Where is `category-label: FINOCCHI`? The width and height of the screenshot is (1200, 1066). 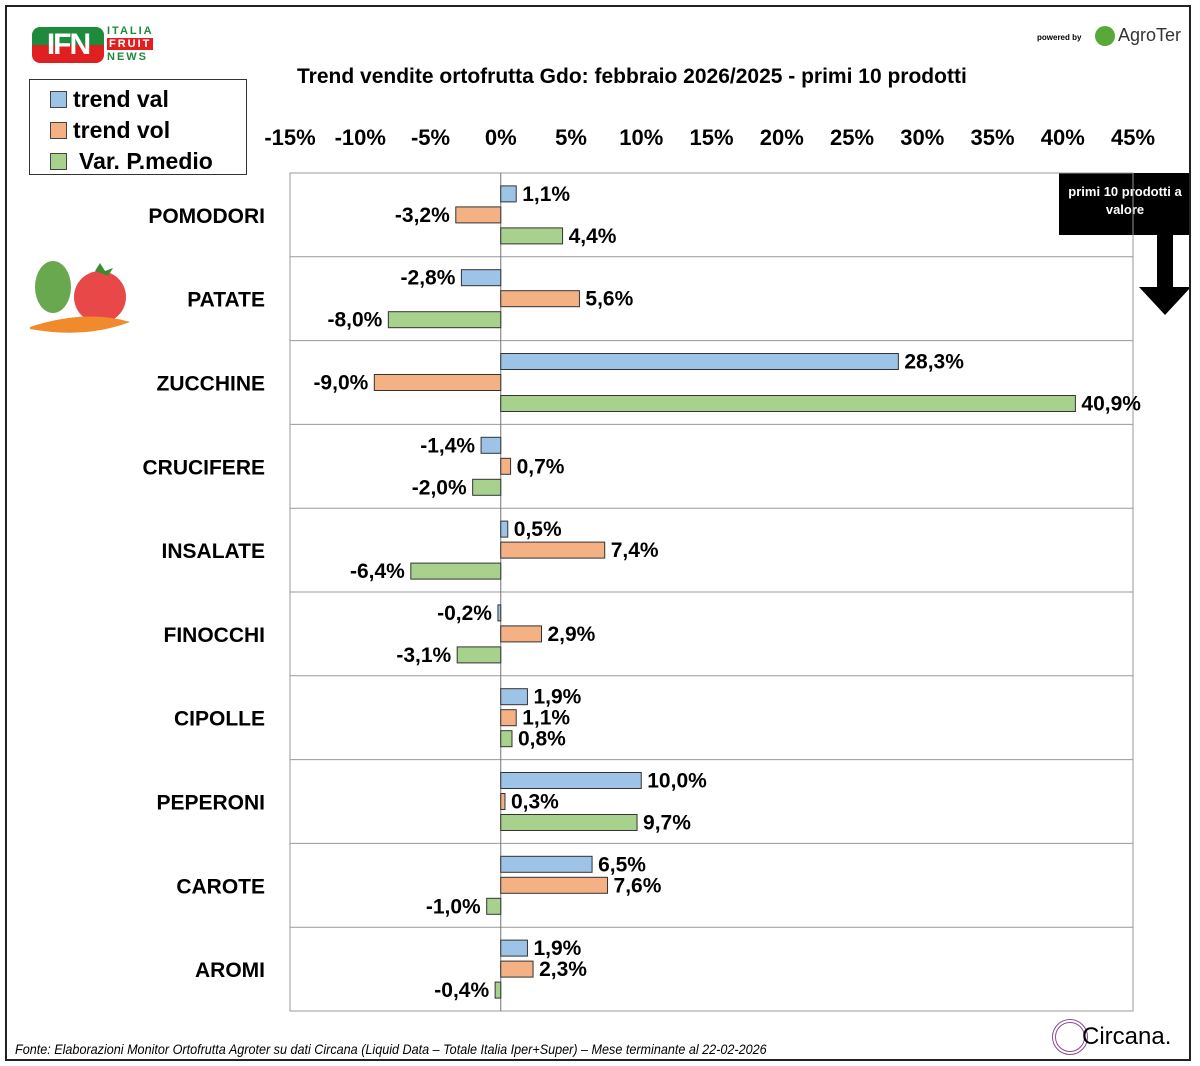 category-label: FINOCCHI is located at coordinates (215, 635).